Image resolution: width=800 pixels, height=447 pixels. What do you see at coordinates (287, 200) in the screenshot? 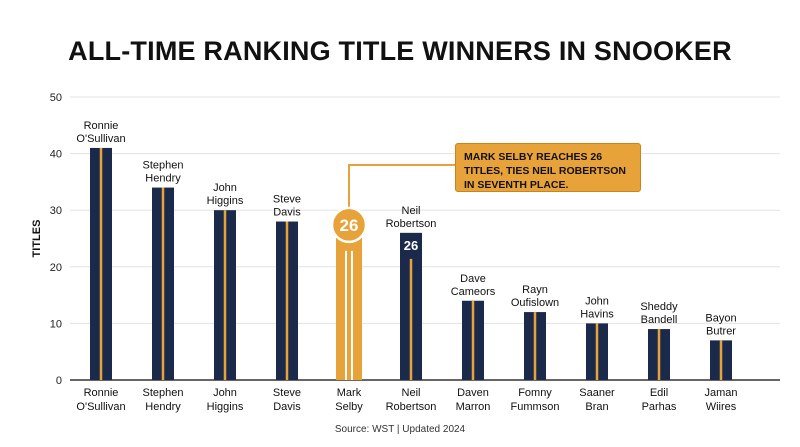
I see `bar-label: Steve` at bounding box center [287, 200].